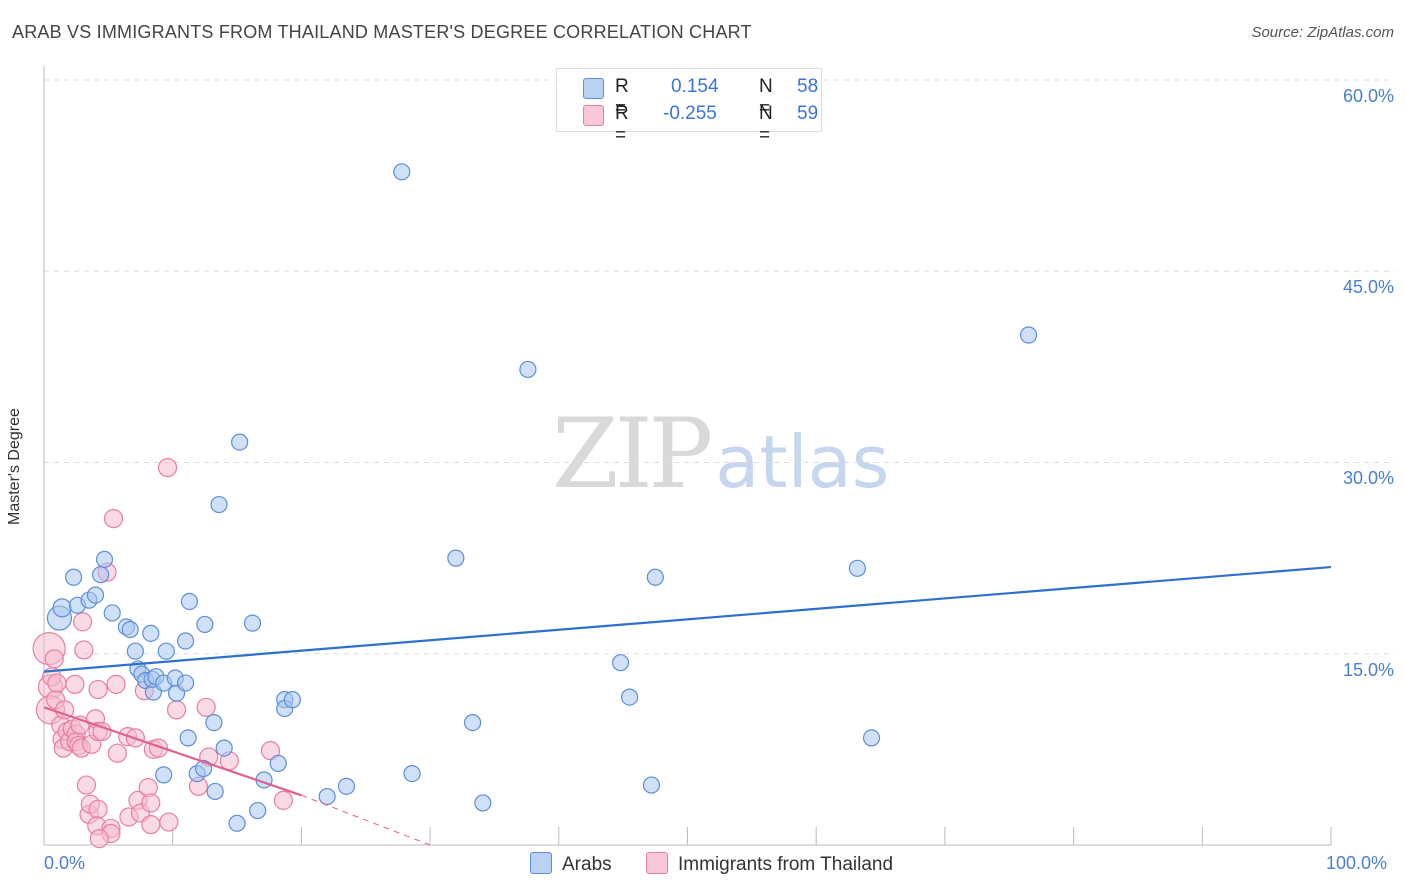  I want to click on bottom-legend-thailand: Immigrants from Thailand, so click(769, 864).